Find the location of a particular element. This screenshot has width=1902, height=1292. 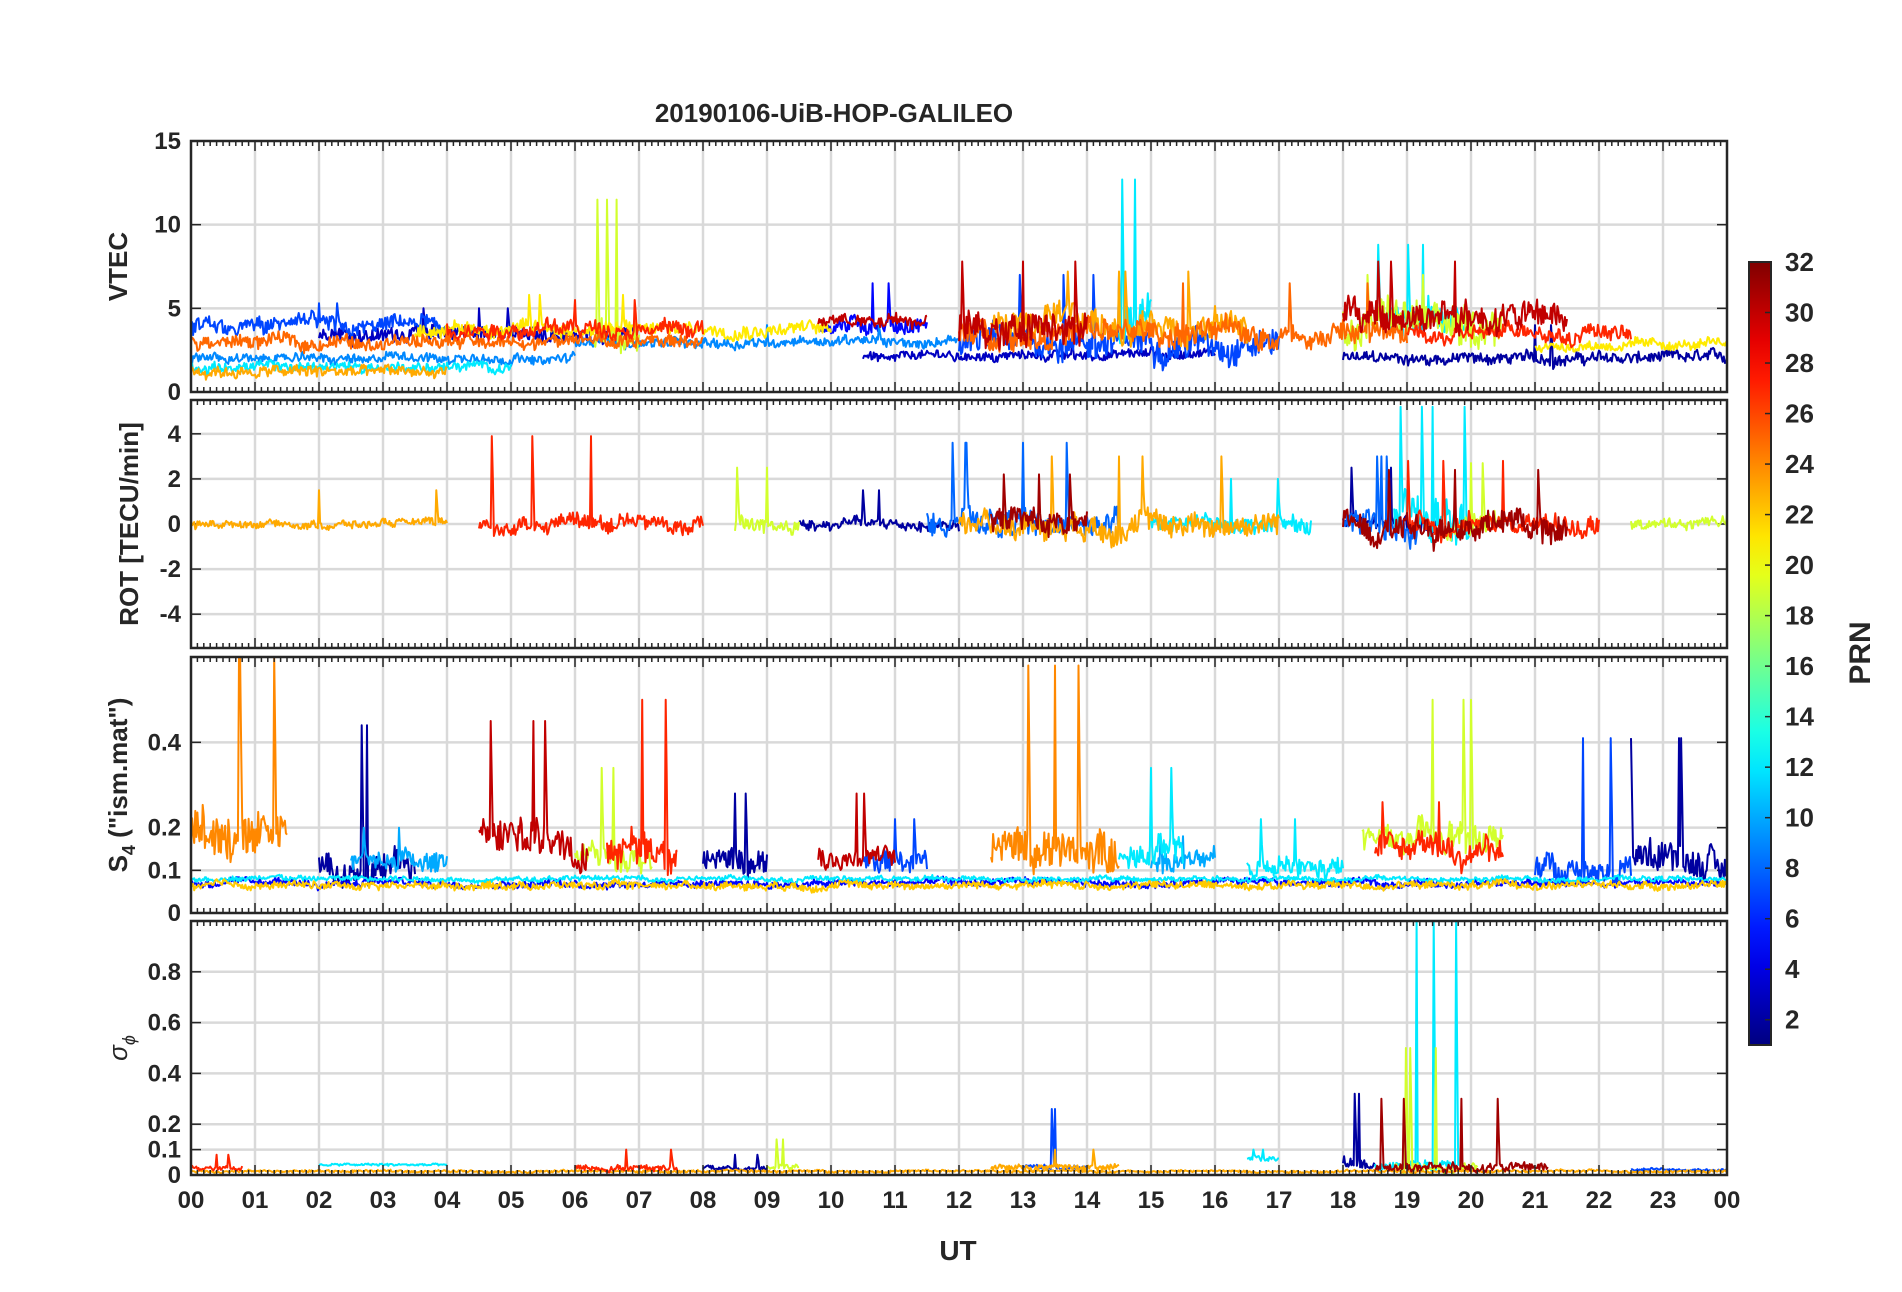

colorbar-tick-label: 20 is located at coordinates (1799, 565).